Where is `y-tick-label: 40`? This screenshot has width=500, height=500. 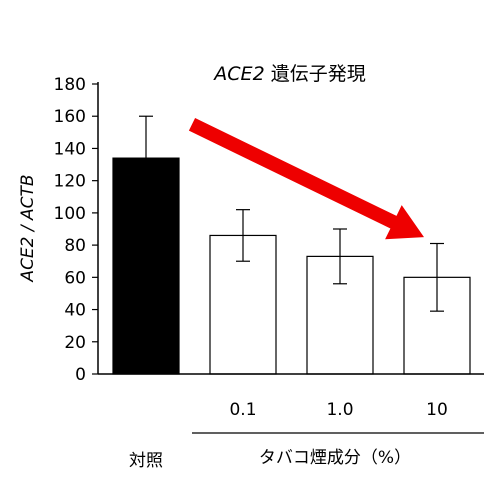
y-tick-label: 40 is located at coordinates (75, 311).